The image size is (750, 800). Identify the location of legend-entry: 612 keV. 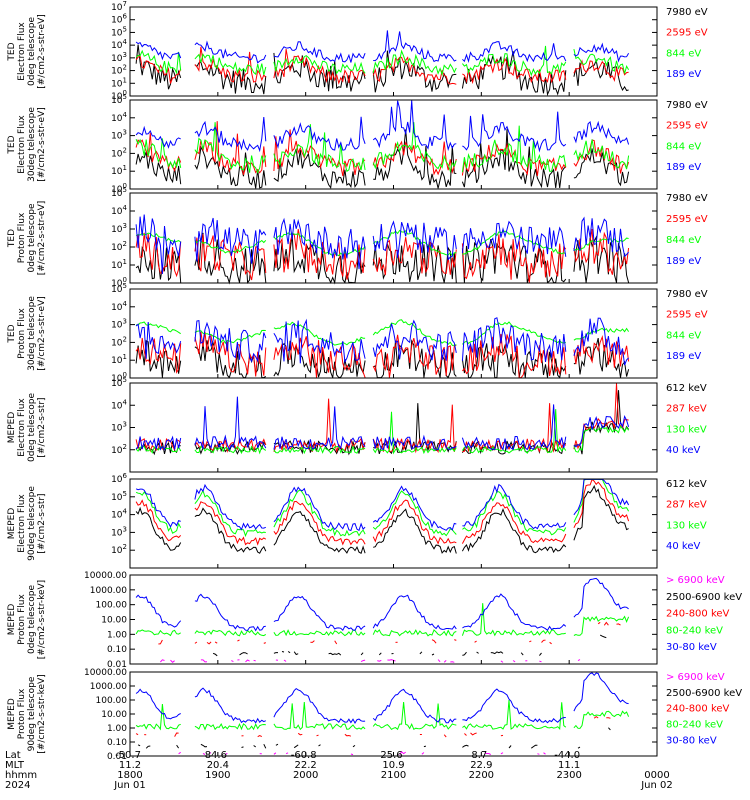
(686, 484).